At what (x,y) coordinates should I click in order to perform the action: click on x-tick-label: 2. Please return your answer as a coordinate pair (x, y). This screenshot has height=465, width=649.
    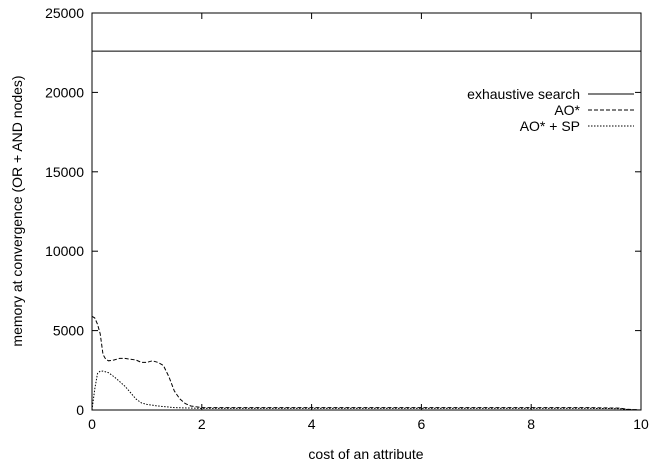
    Looking at the image, I should click on (202, 424).